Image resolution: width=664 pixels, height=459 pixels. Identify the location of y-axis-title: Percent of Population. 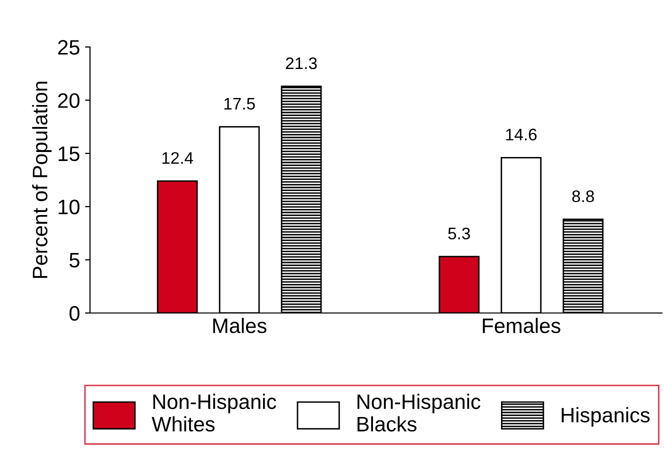
(42, 180).